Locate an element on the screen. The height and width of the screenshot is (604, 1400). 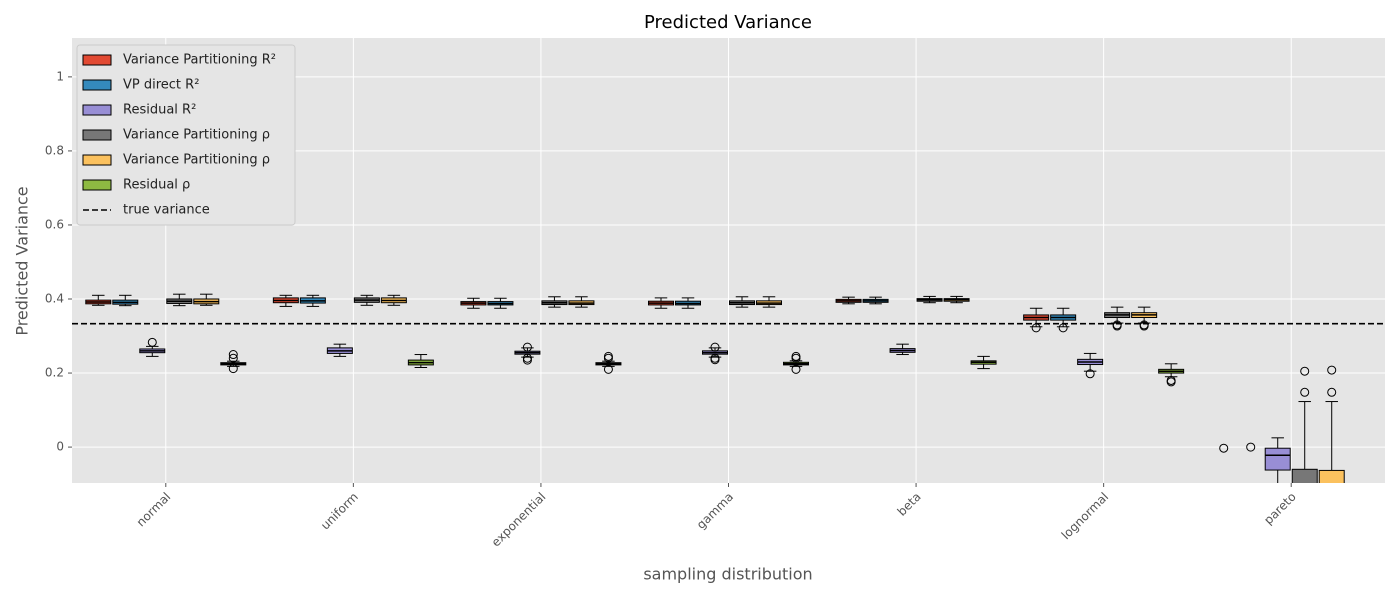
y-tick-label: 0.4 is located at coordinates (54, 299).